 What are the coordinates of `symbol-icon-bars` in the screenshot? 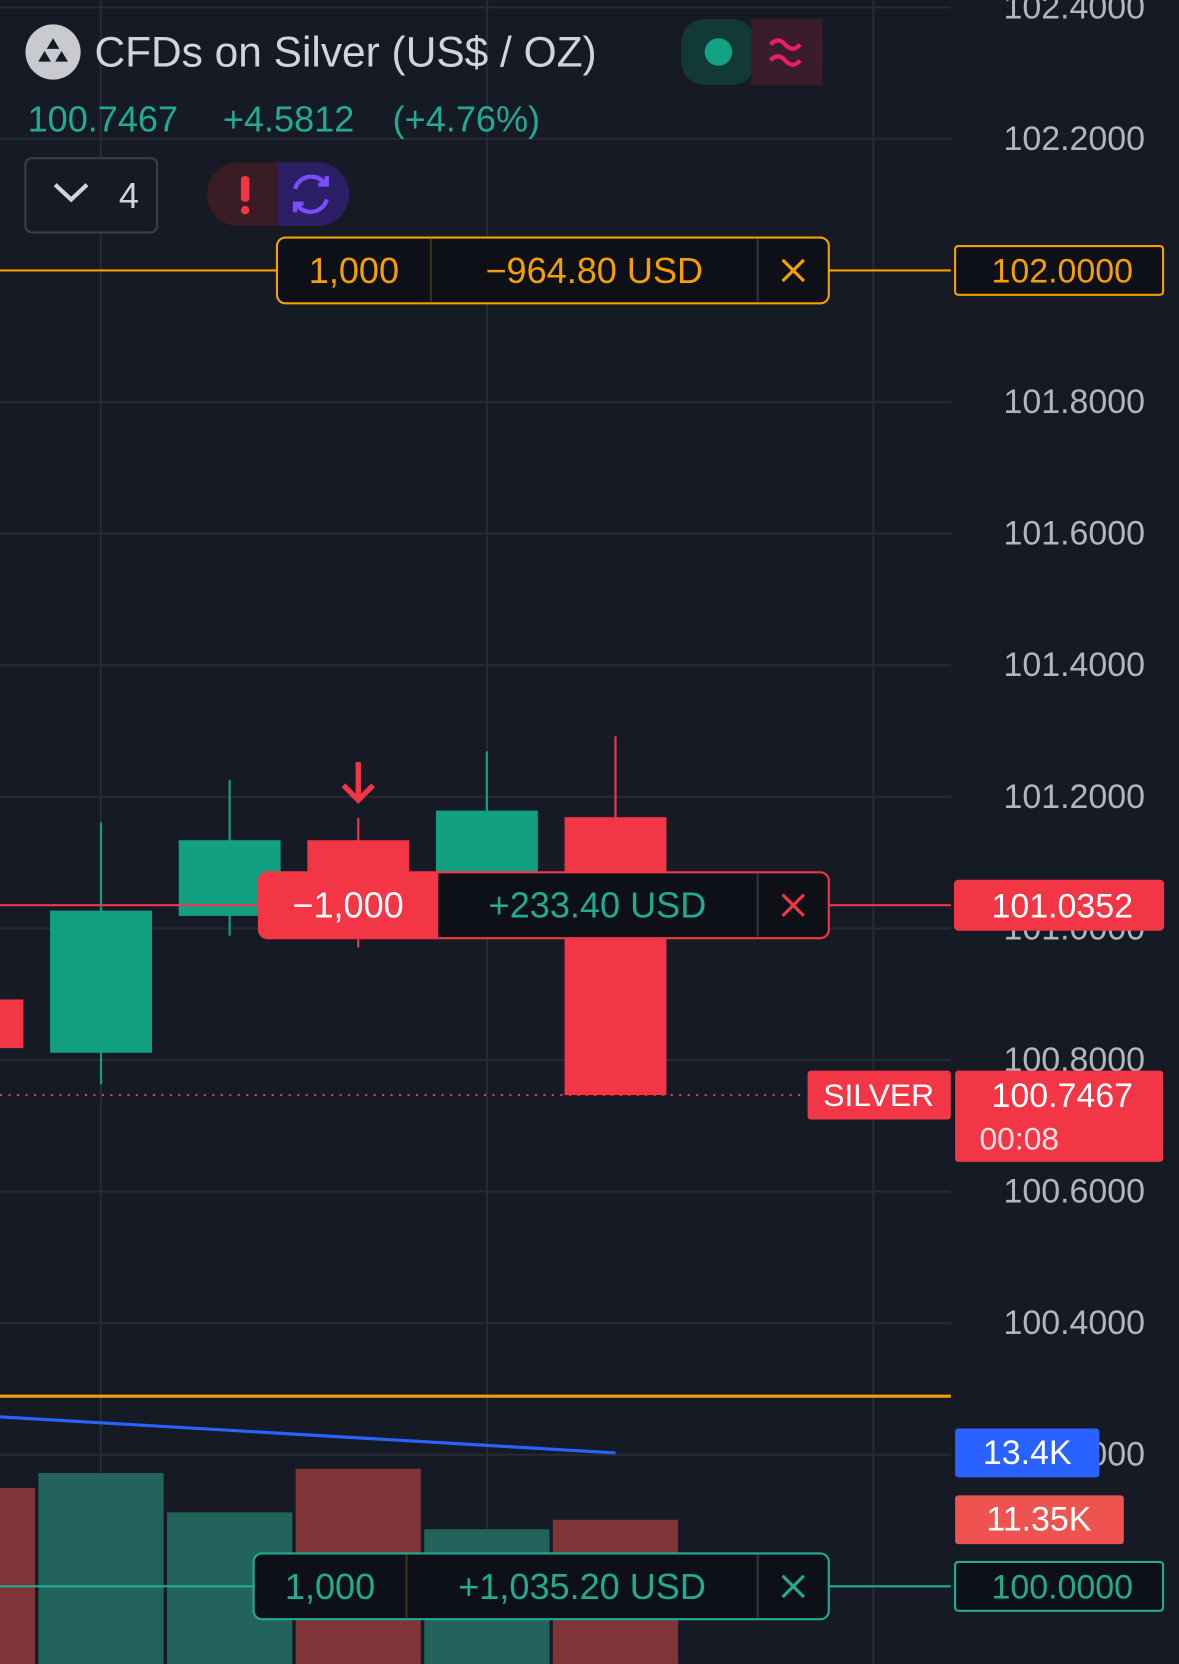 It's located at (53, 50).